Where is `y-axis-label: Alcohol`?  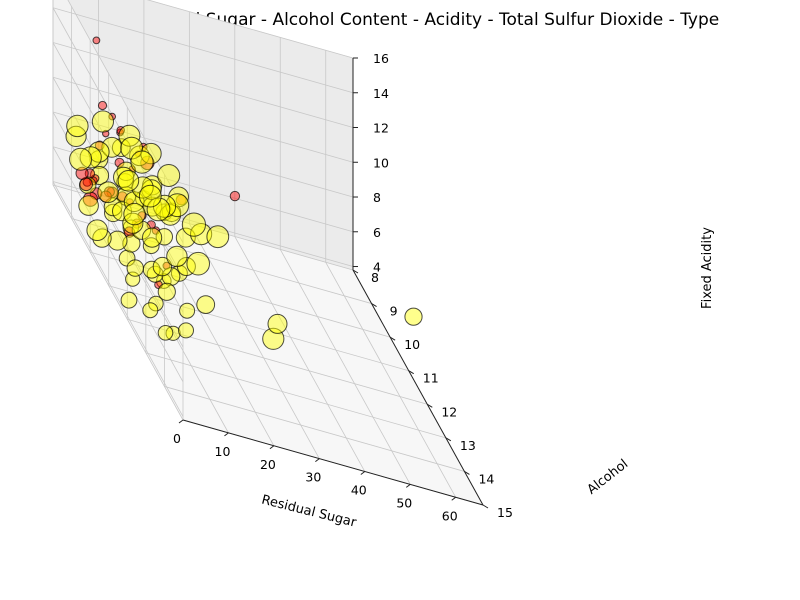
y-axis-label: Alcohol is located at coordinates (608, 477).